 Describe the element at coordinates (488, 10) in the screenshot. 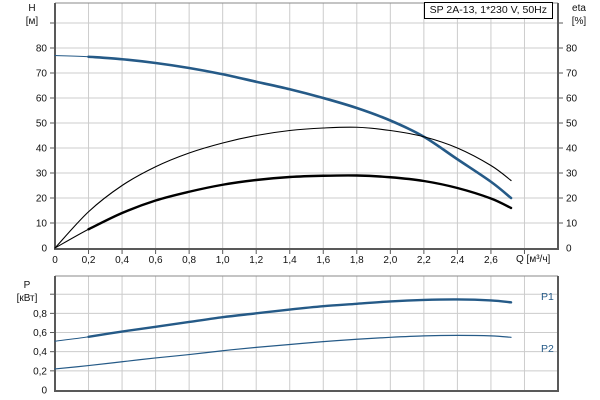

I see `chart-title-box: SP 2A-13, 1*230 V, 50Hz` at that location.